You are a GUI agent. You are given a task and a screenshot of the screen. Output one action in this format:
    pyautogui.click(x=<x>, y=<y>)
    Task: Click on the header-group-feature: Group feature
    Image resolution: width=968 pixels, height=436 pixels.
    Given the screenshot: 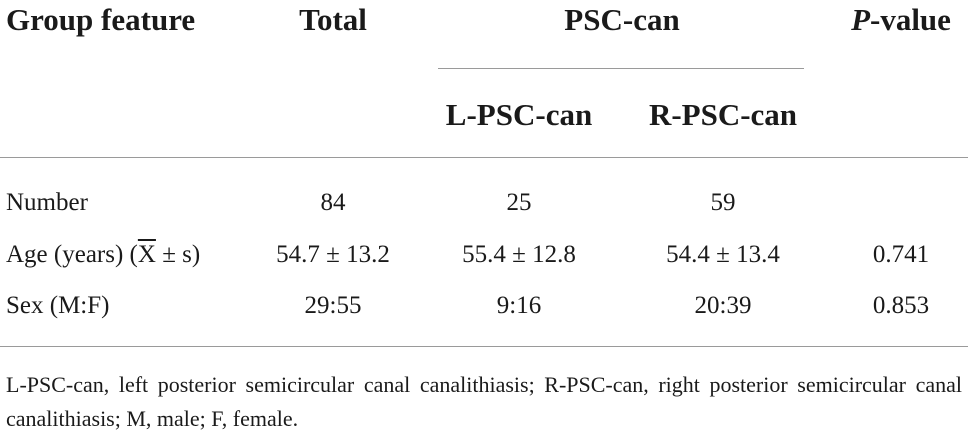 What is the action you would take?
    pyautogui.click(x=101, y=19)
    